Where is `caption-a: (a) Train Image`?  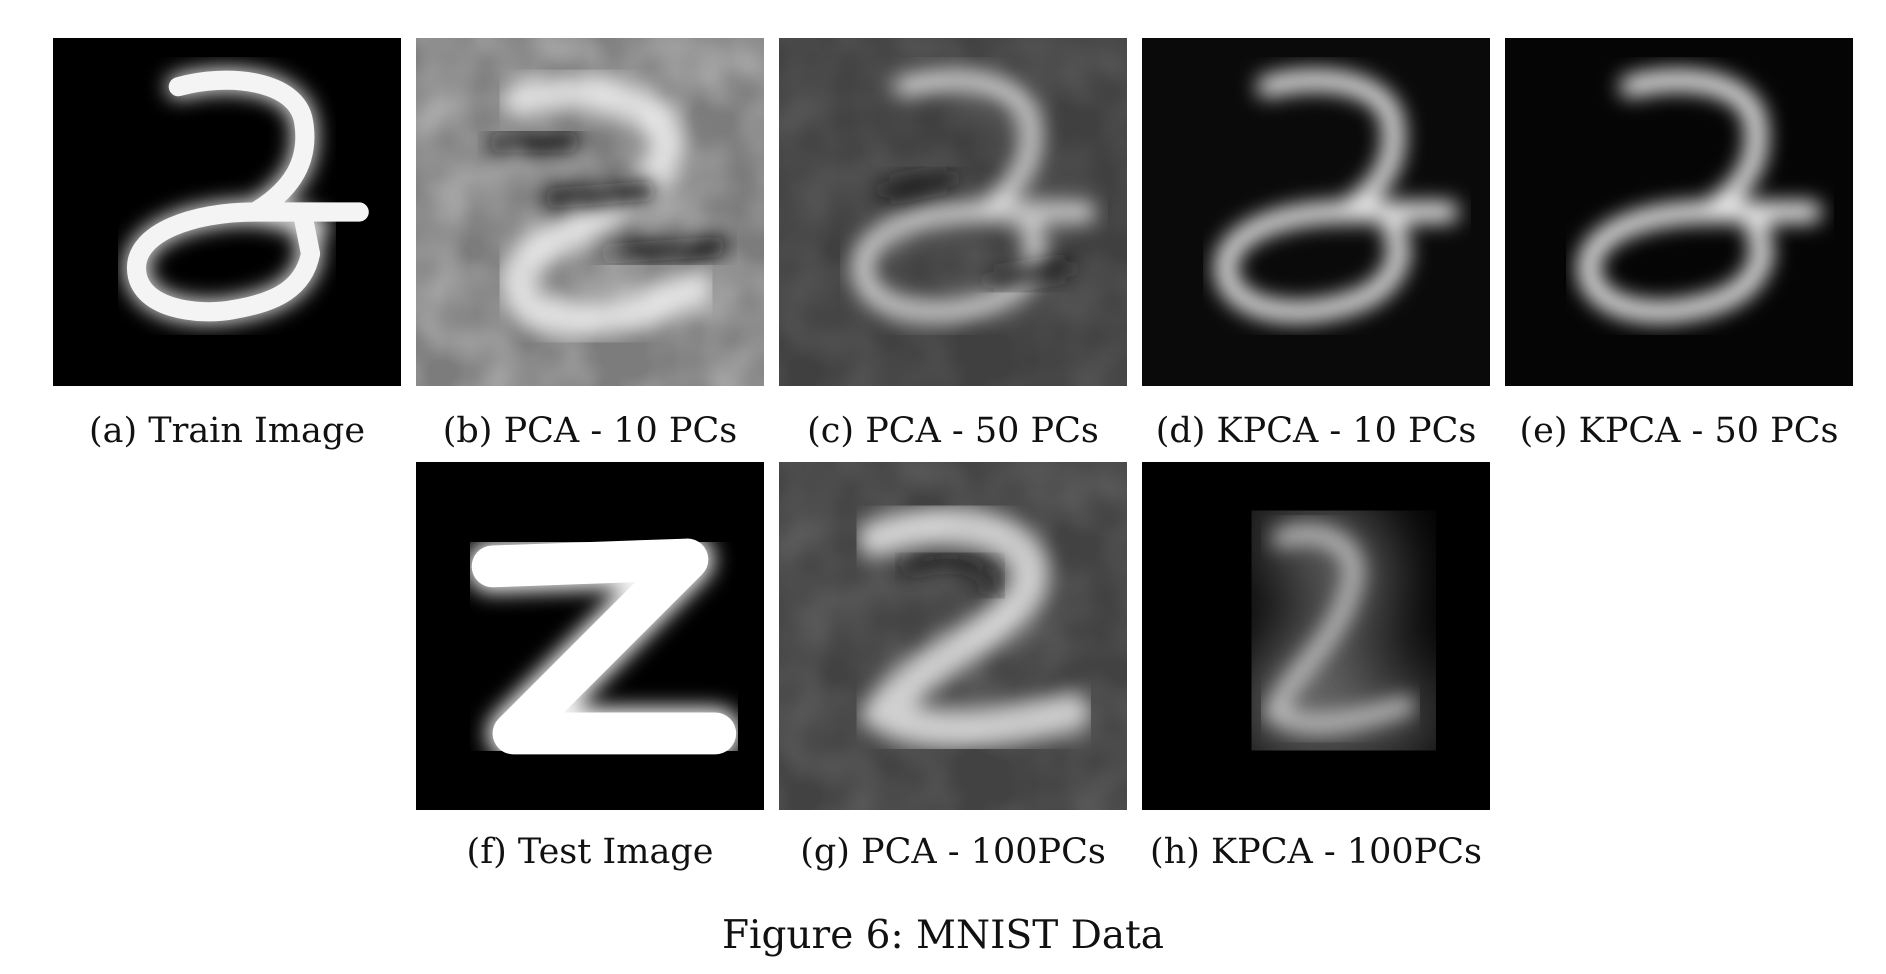
caption-a: (a) Train Image is located at coordinates (227, 431).